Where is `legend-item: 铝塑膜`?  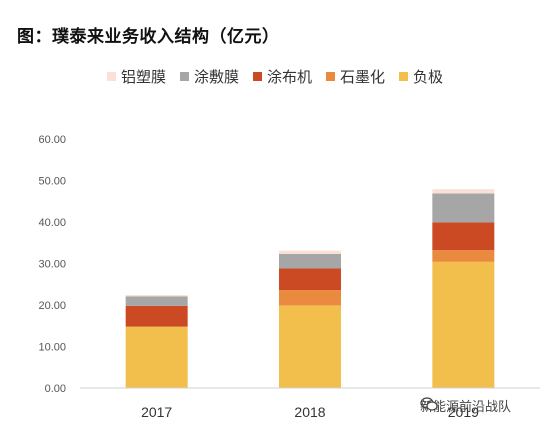
legend-item: 铝塑膜 is located at coordinates (136, 76).